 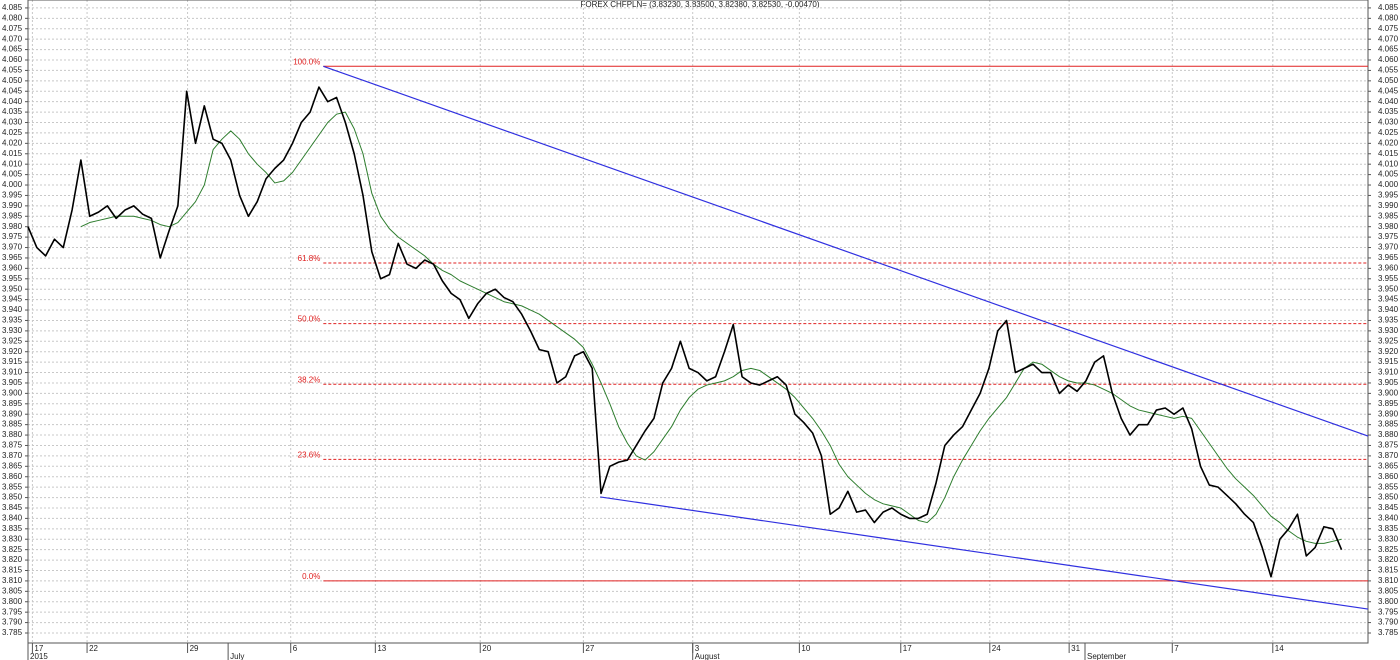 I want to click on y-tick-label: 3.900, so click(x=12, y=392).